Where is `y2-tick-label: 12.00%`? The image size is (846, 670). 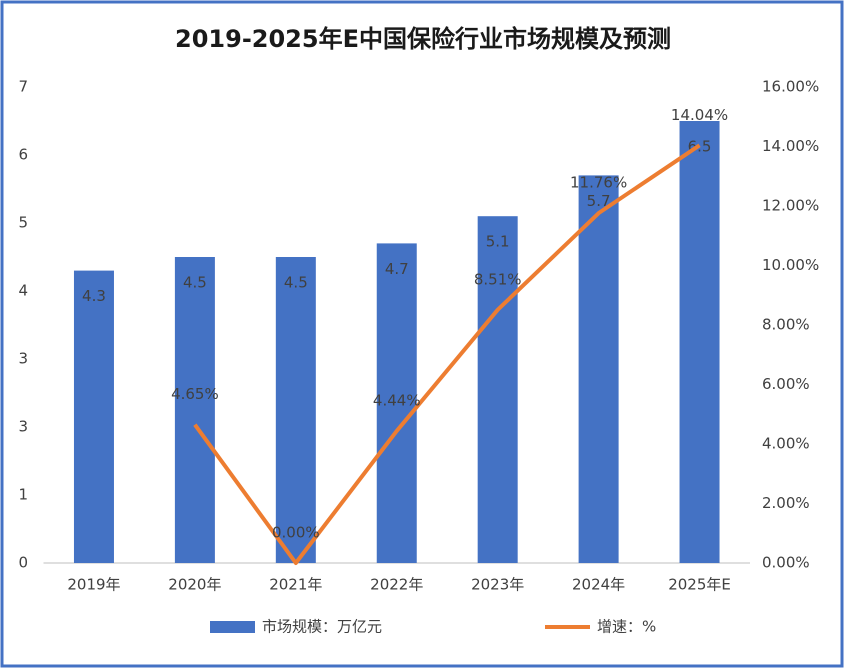
y2-tick-label: 12.00% is located at coordinates (790, 206).